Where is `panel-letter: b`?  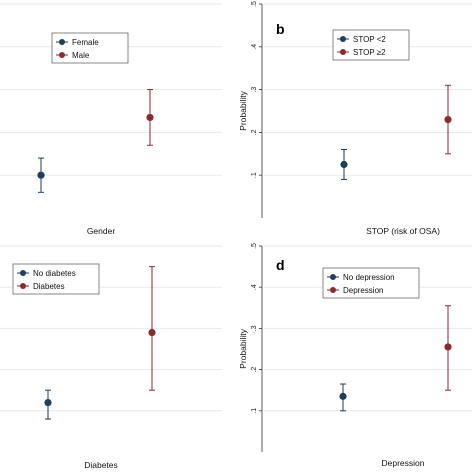 panel-letter: b is located at coordinates (280, 29).